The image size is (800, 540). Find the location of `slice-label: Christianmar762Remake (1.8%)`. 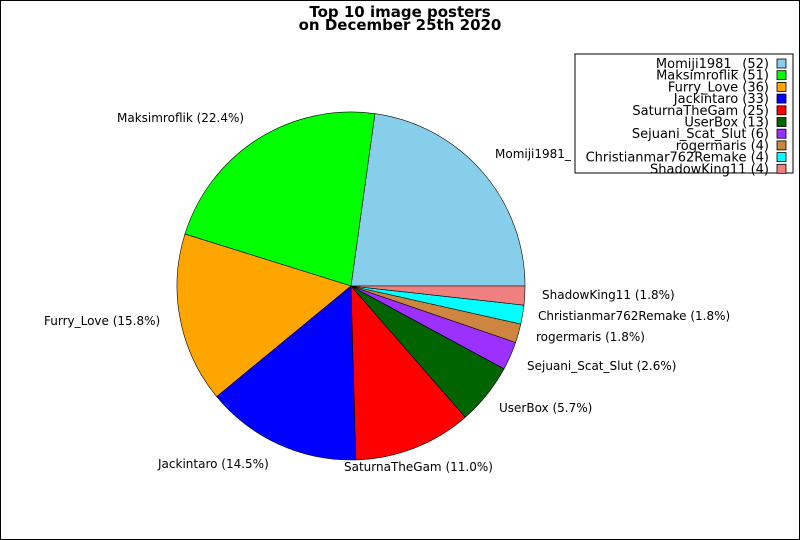

slice-label: Christianmar762Remake (1.8%) is located at coordinates (634, 316).